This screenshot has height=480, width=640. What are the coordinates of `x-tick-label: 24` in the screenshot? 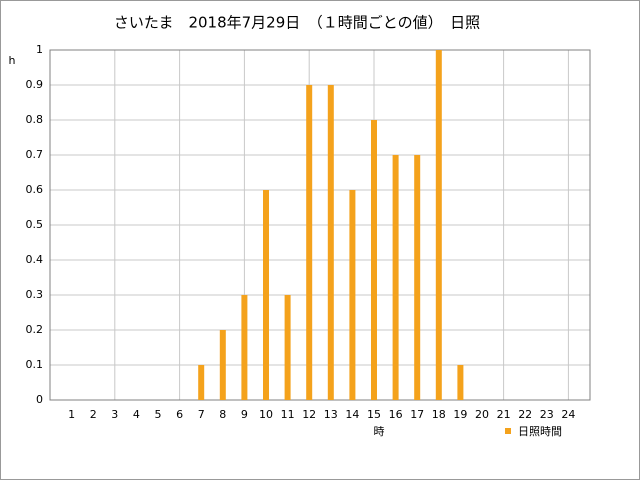 It's located at (568, 414).